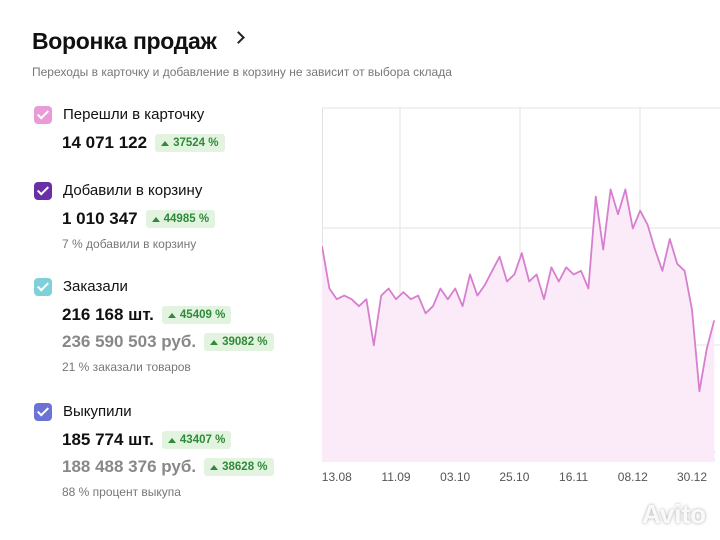  Describe the element at coordinates (395, 477) in the screenshot. I see `x-tick-label: 11.09` at that location.